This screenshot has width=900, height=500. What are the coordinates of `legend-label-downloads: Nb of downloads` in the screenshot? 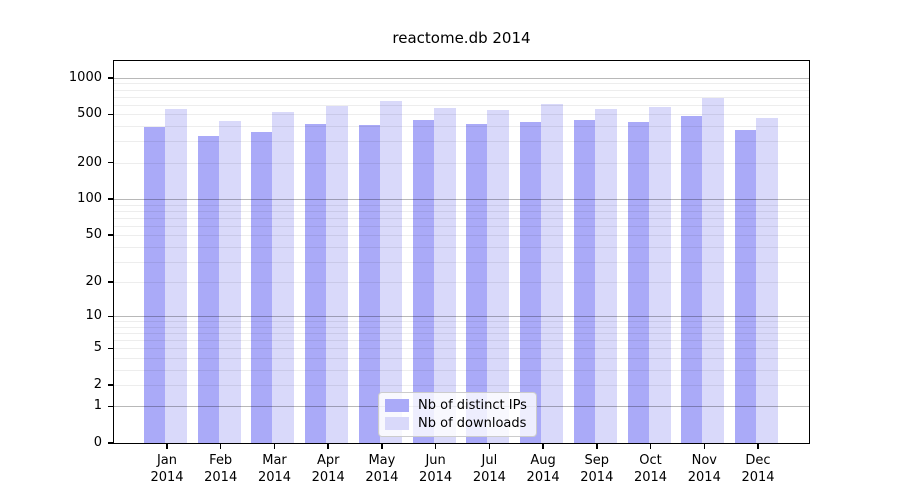 It's located at (472, 423).